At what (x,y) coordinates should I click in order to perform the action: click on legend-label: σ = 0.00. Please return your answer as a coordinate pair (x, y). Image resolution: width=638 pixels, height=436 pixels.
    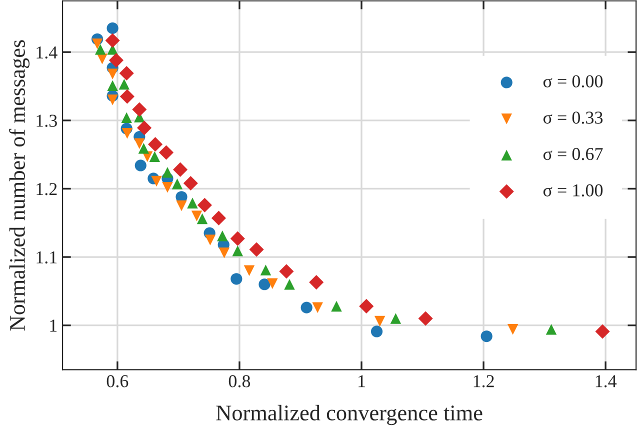
    Looking at the image, I should click on (573, 81).